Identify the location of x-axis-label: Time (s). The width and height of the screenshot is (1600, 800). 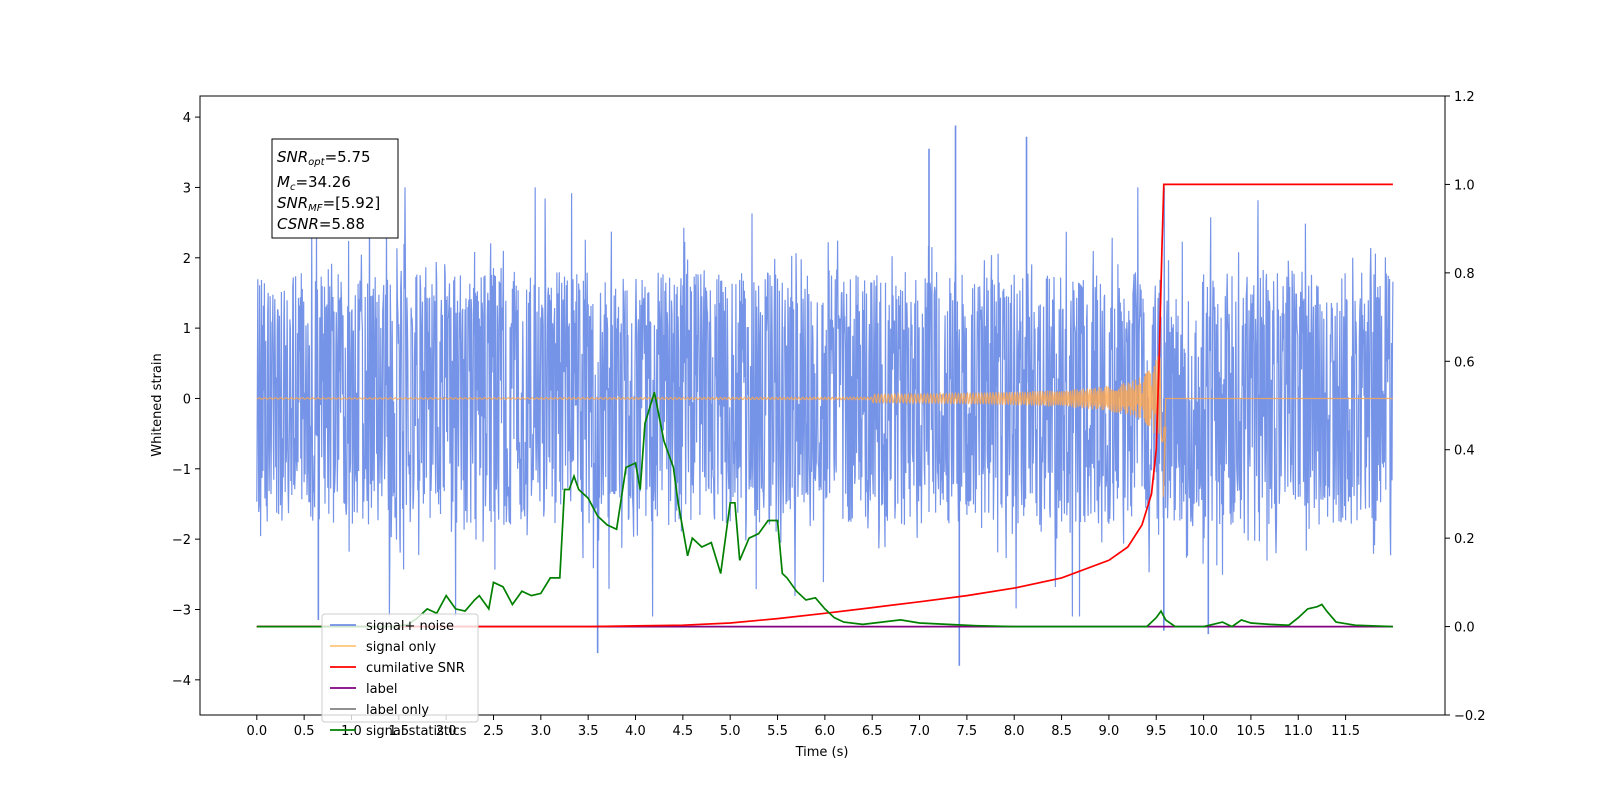
(822, 752).